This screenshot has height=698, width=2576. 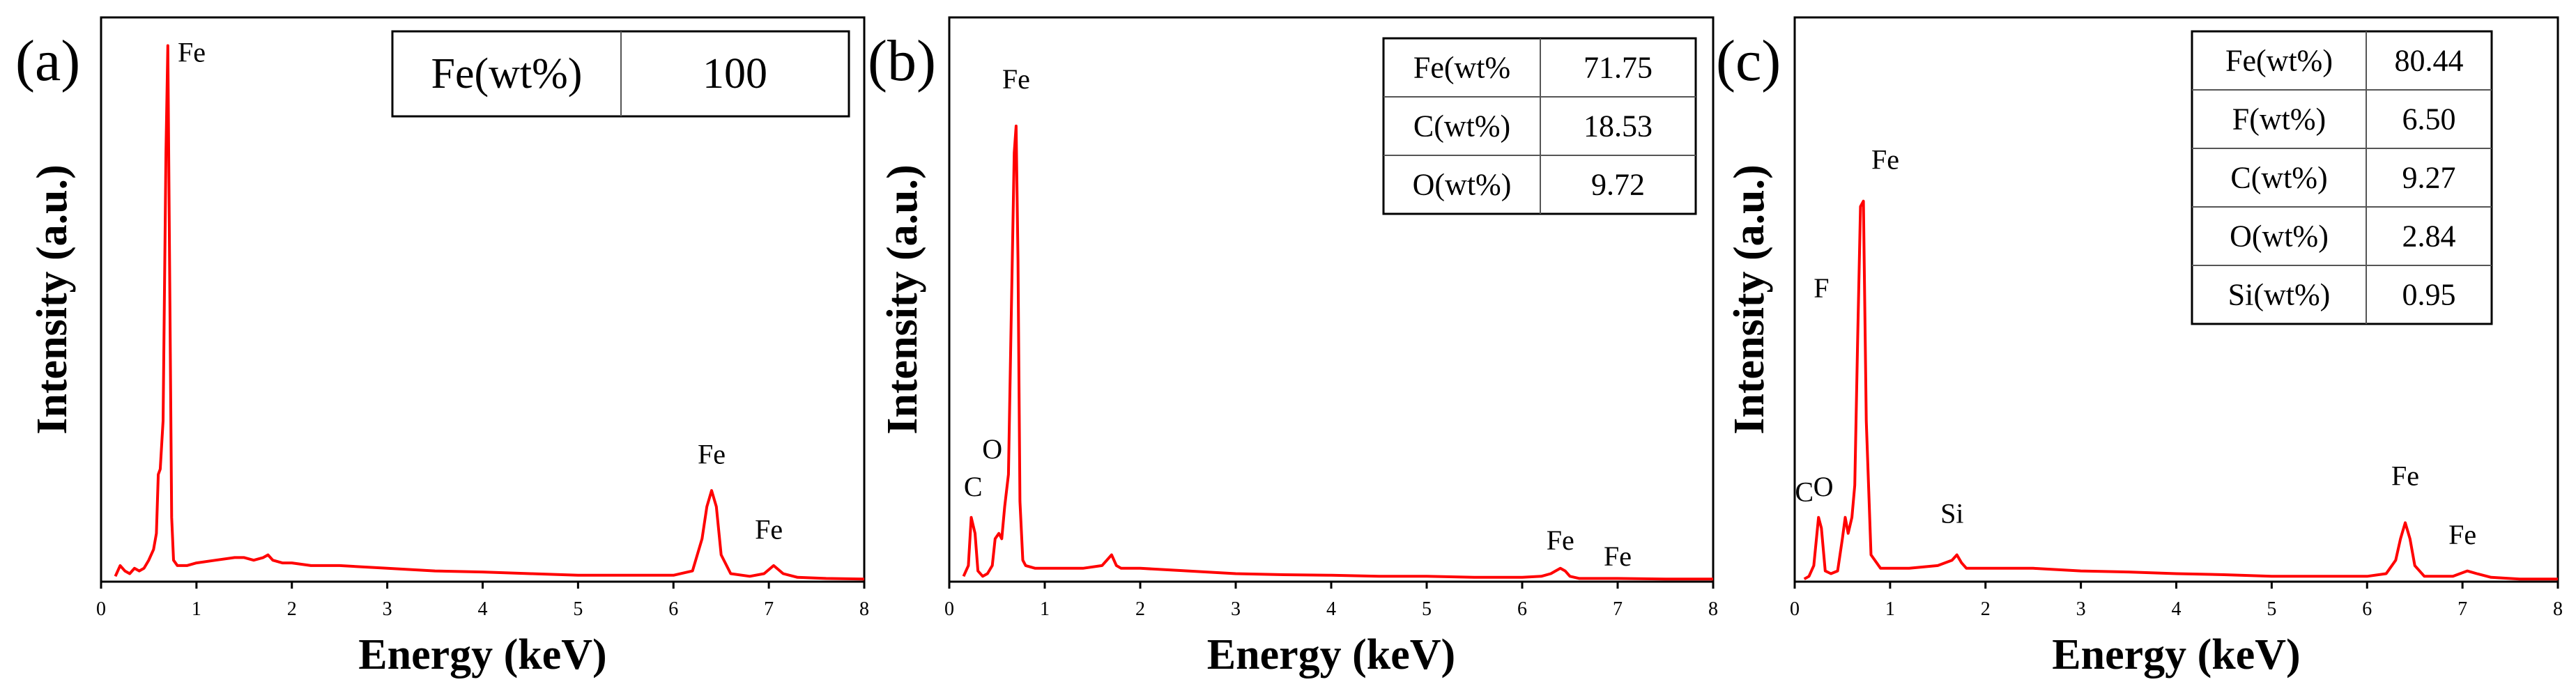 I want to click on table-value-cell: 6.50, so click(x=2429, y=119).